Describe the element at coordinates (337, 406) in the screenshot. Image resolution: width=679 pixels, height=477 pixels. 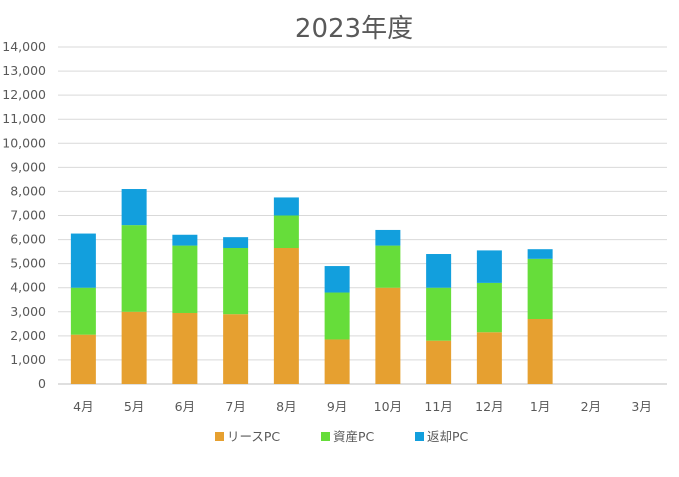
I see `x-tick-label: 9月` at that location.